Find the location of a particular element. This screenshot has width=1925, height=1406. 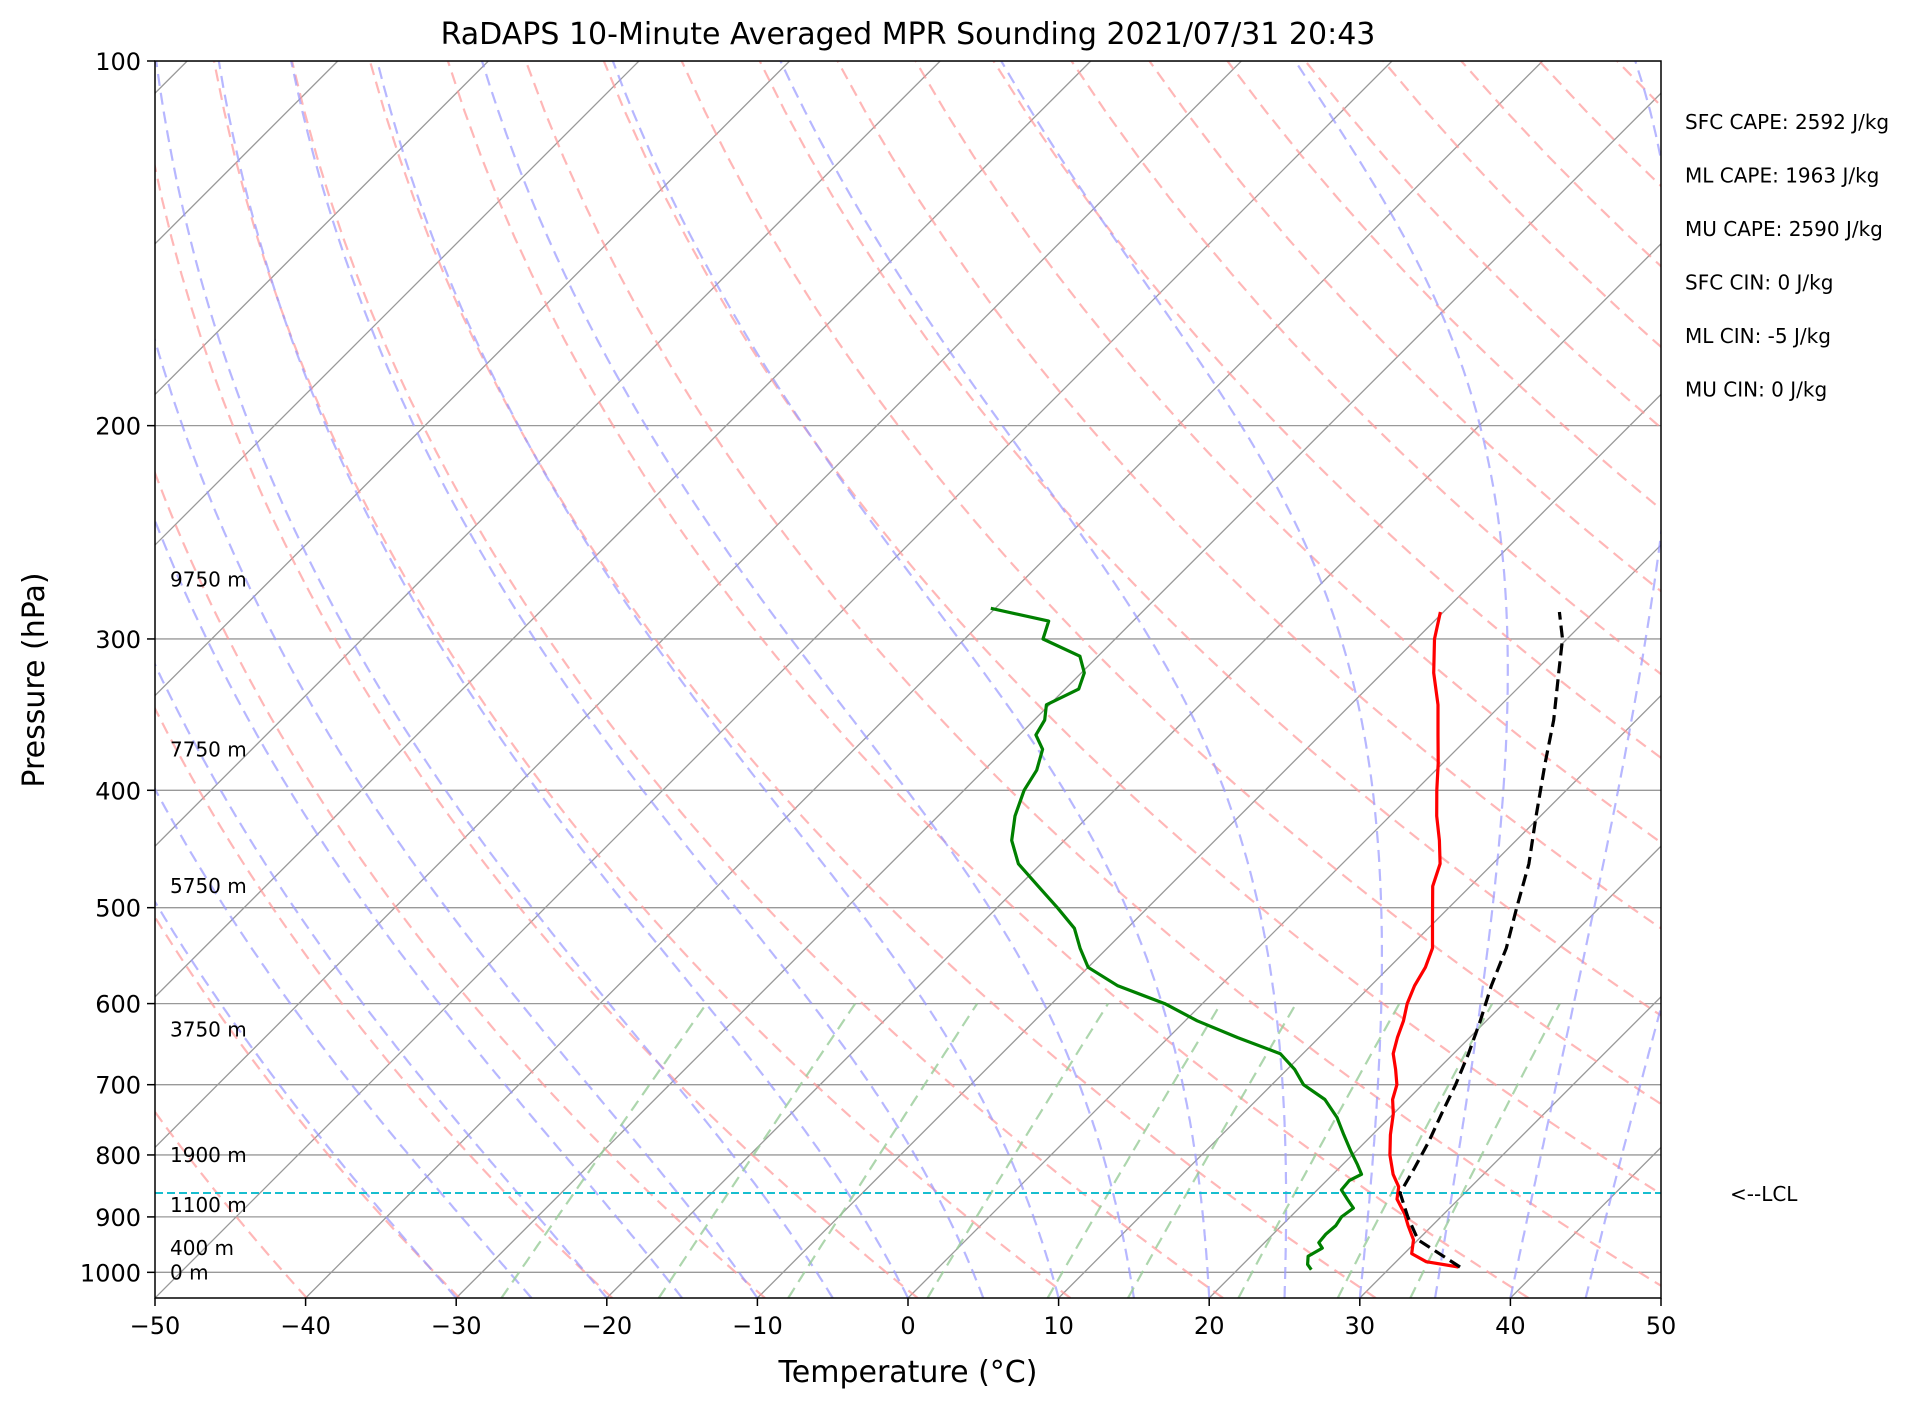

mixing-ratio-lines is located at coordinates (1030, 1150).